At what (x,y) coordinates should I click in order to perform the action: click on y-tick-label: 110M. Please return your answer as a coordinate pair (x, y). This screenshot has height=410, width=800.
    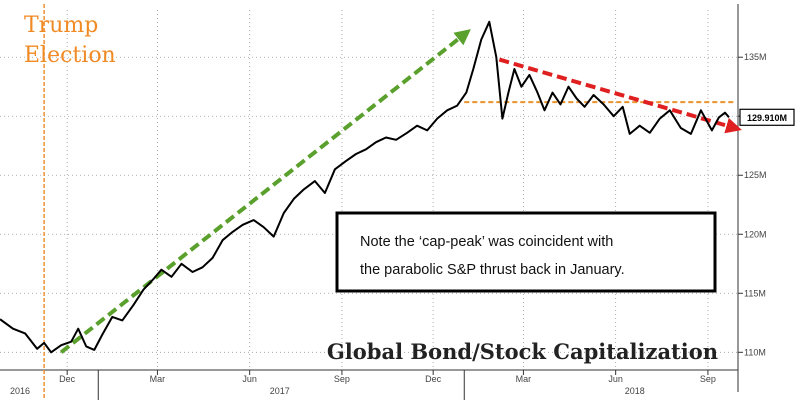
    Looking at the image, I should click on (755, 352).